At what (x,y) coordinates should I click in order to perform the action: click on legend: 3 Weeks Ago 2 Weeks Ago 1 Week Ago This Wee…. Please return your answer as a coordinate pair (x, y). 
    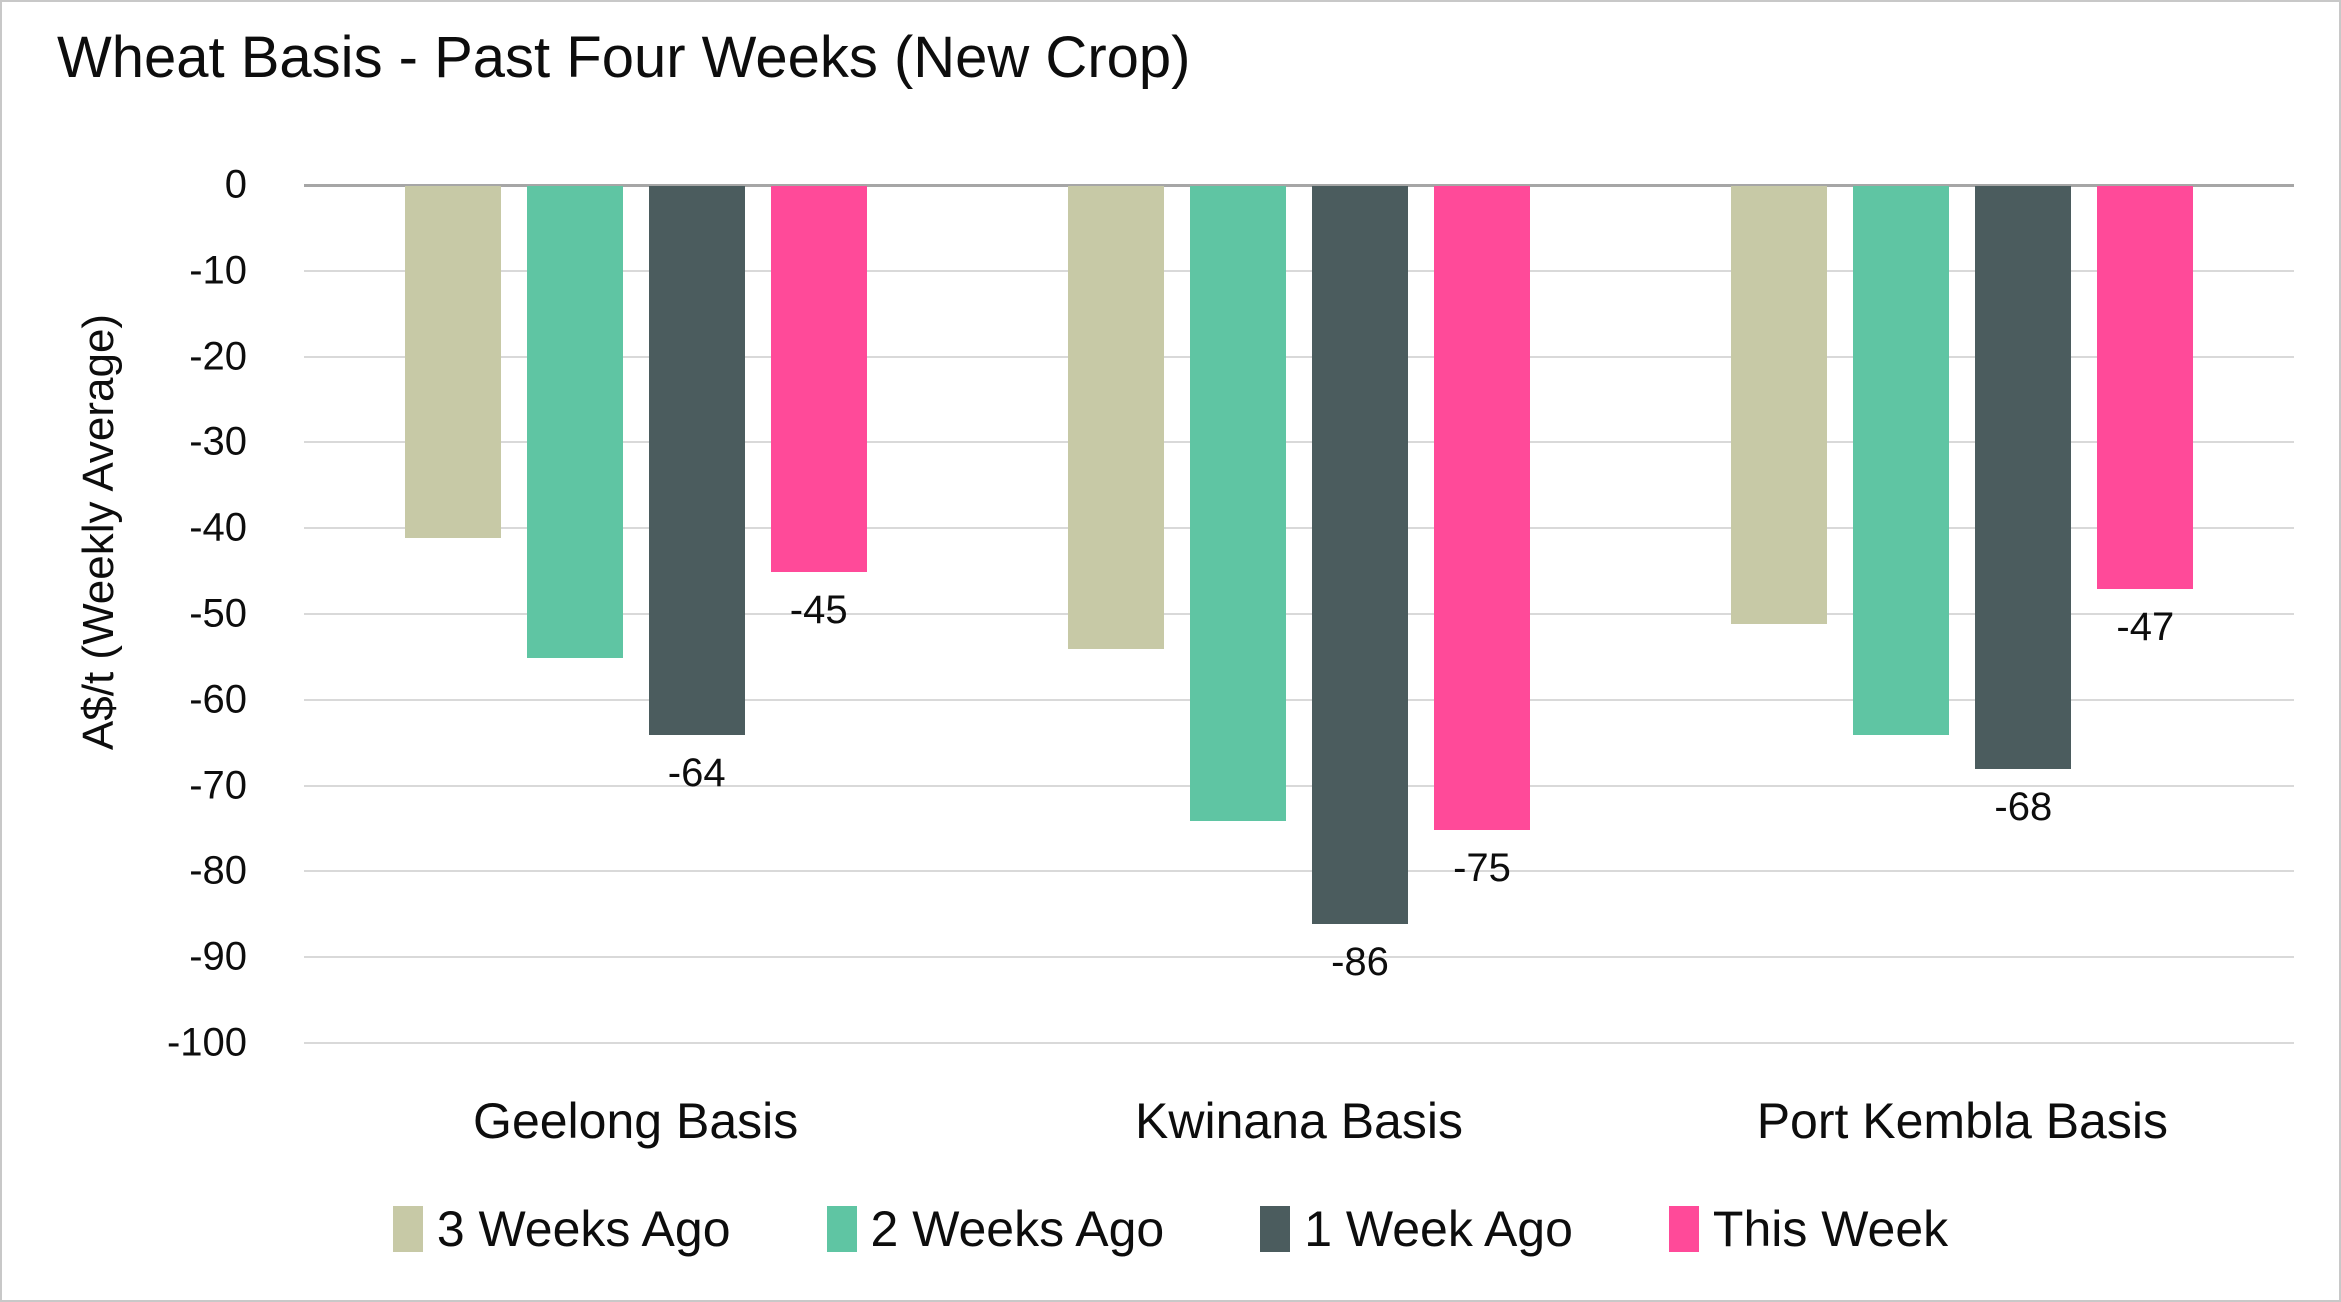
    Looking at the image, I should click on (1170, 1229).